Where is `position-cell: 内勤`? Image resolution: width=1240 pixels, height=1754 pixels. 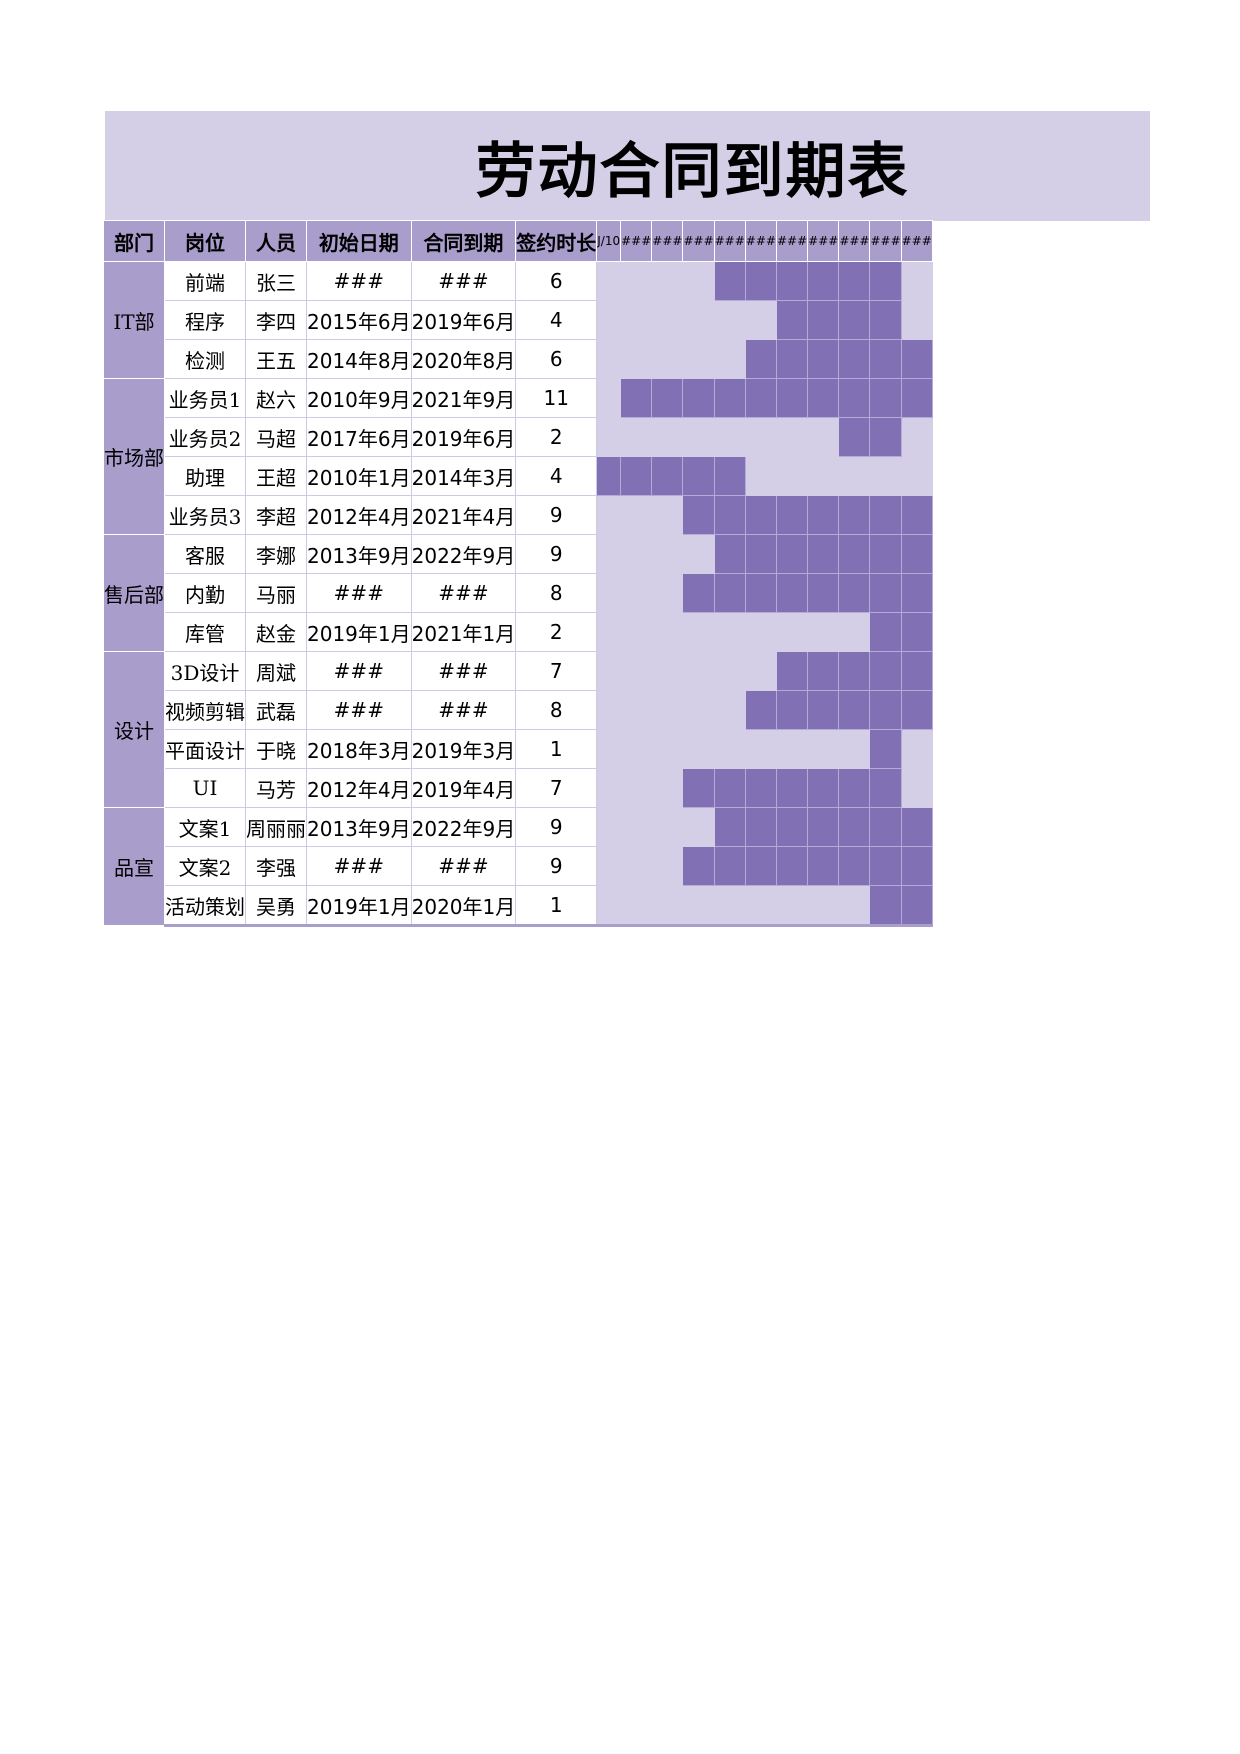 position-cell: 内勤 is located at coordinates (205, 593).